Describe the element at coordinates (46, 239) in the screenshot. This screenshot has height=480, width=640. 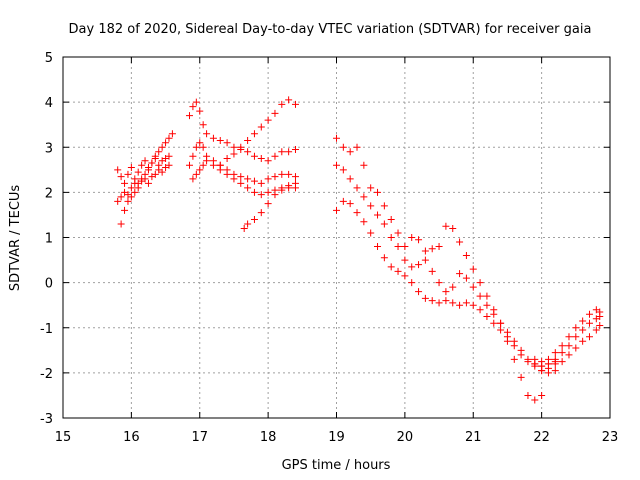
I see `y-axis-tick-labels: -3 -2 -1 0 1 2 3 4 5` at that location.